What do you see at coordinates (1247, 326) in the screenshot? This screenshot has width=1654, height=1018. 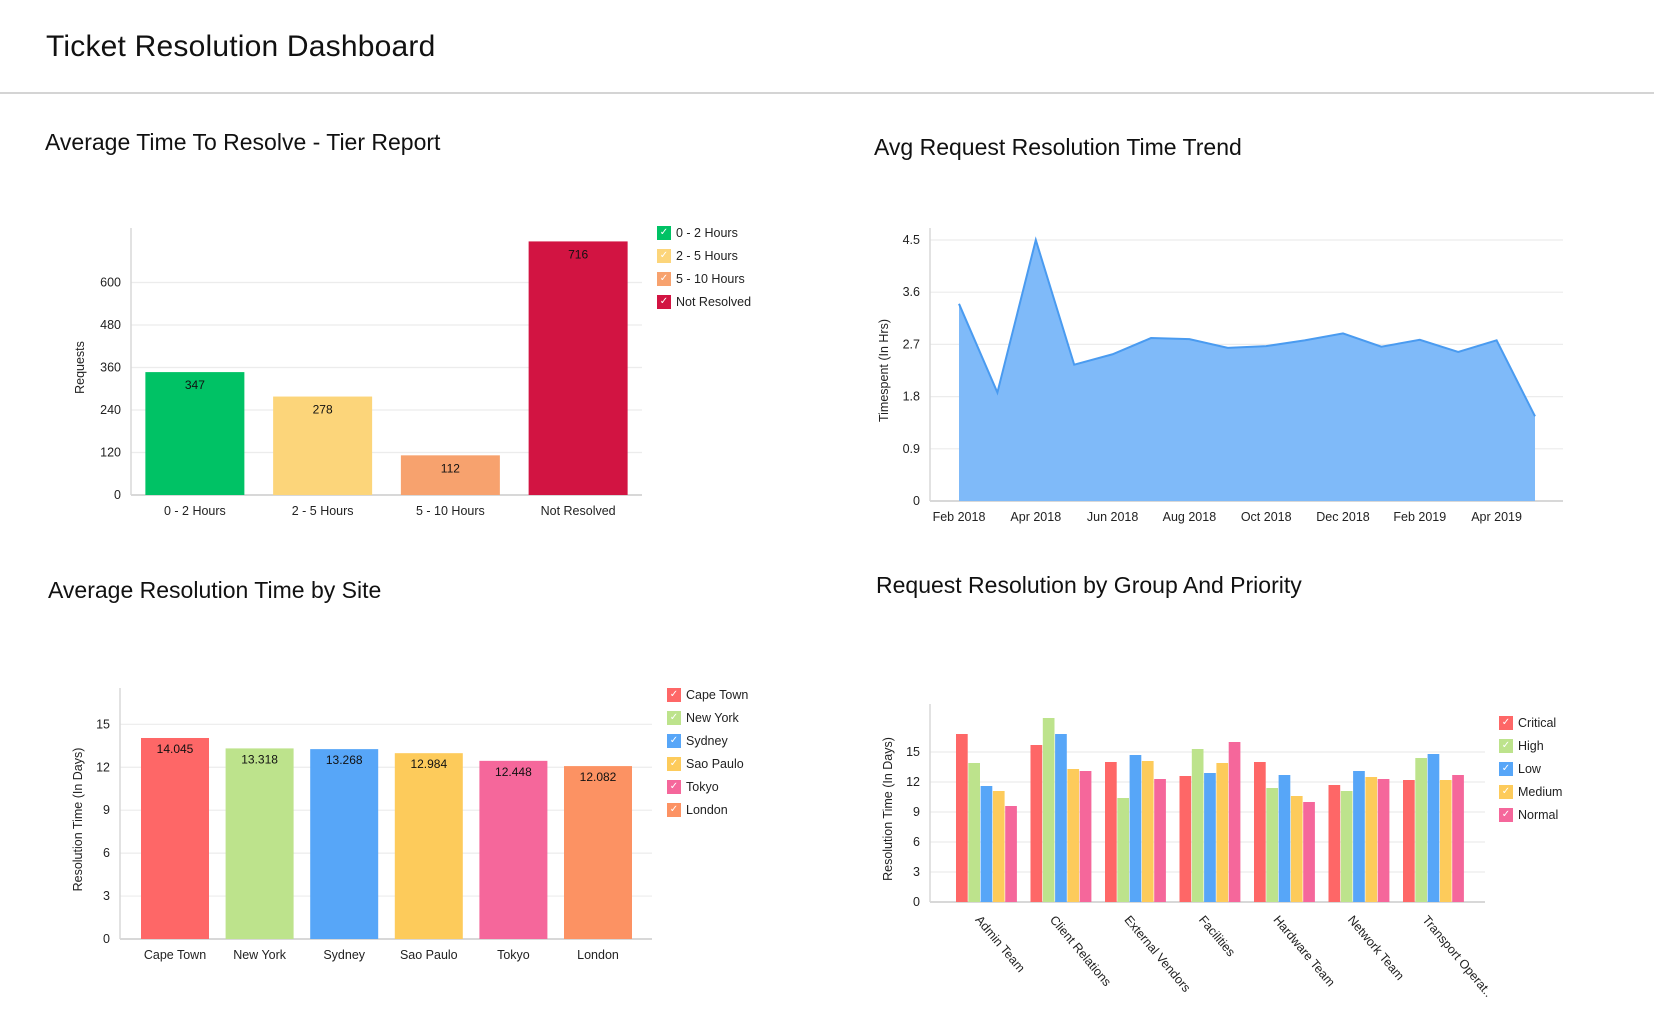 I see `series-line` at bounding box center [1247, 326].